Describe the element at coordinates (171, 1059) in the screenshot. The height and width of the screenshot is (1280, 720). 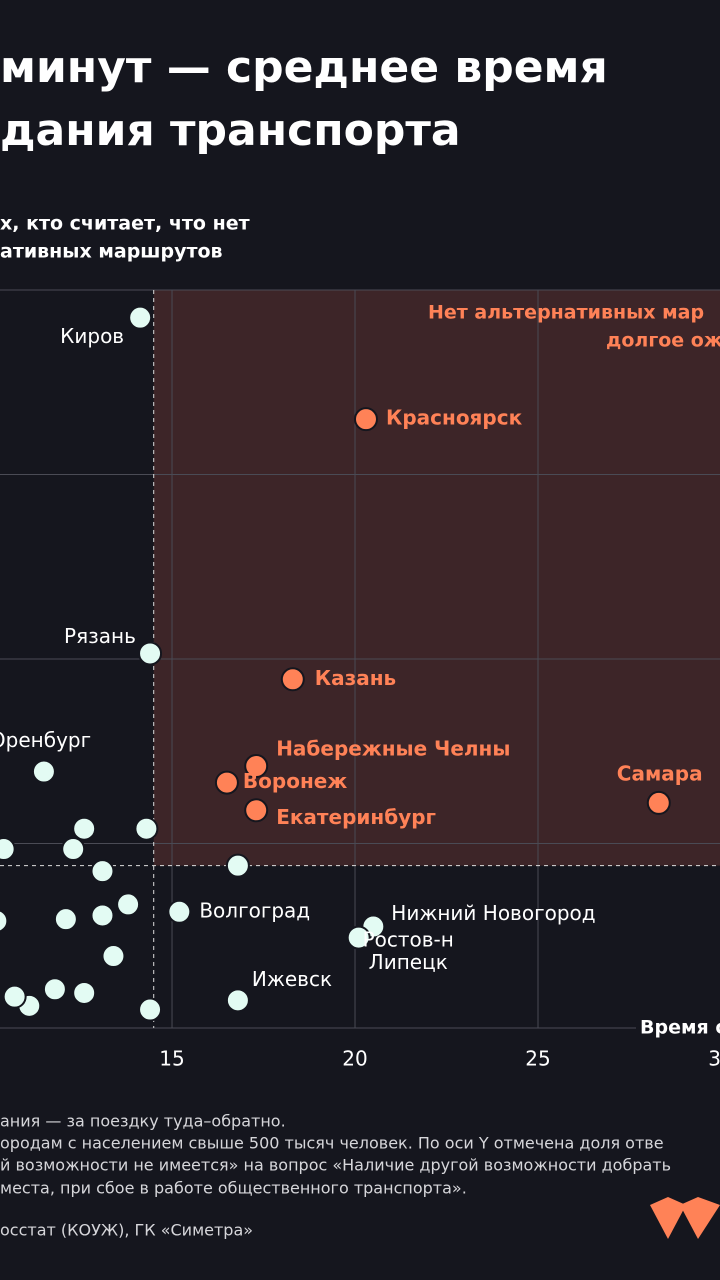
I see `x-tick-label: 15` at that location.